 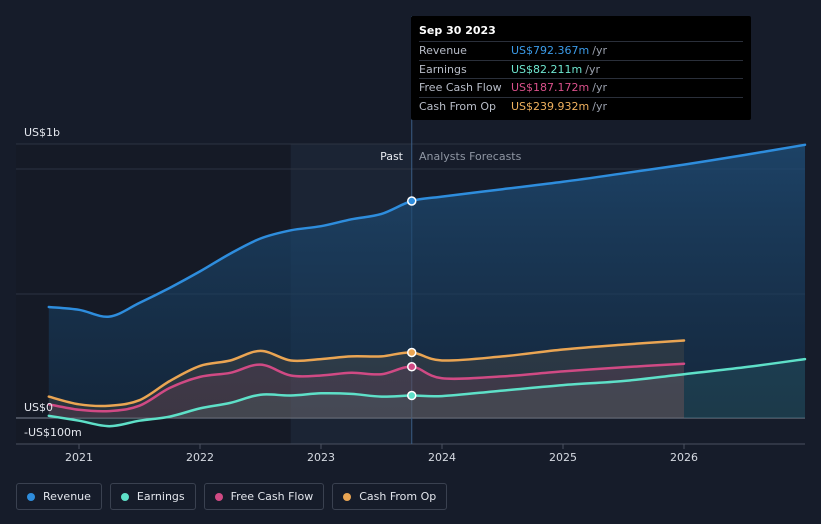 I want to click on tooltip-row-label: Earnings, so click(x=443, y=69).